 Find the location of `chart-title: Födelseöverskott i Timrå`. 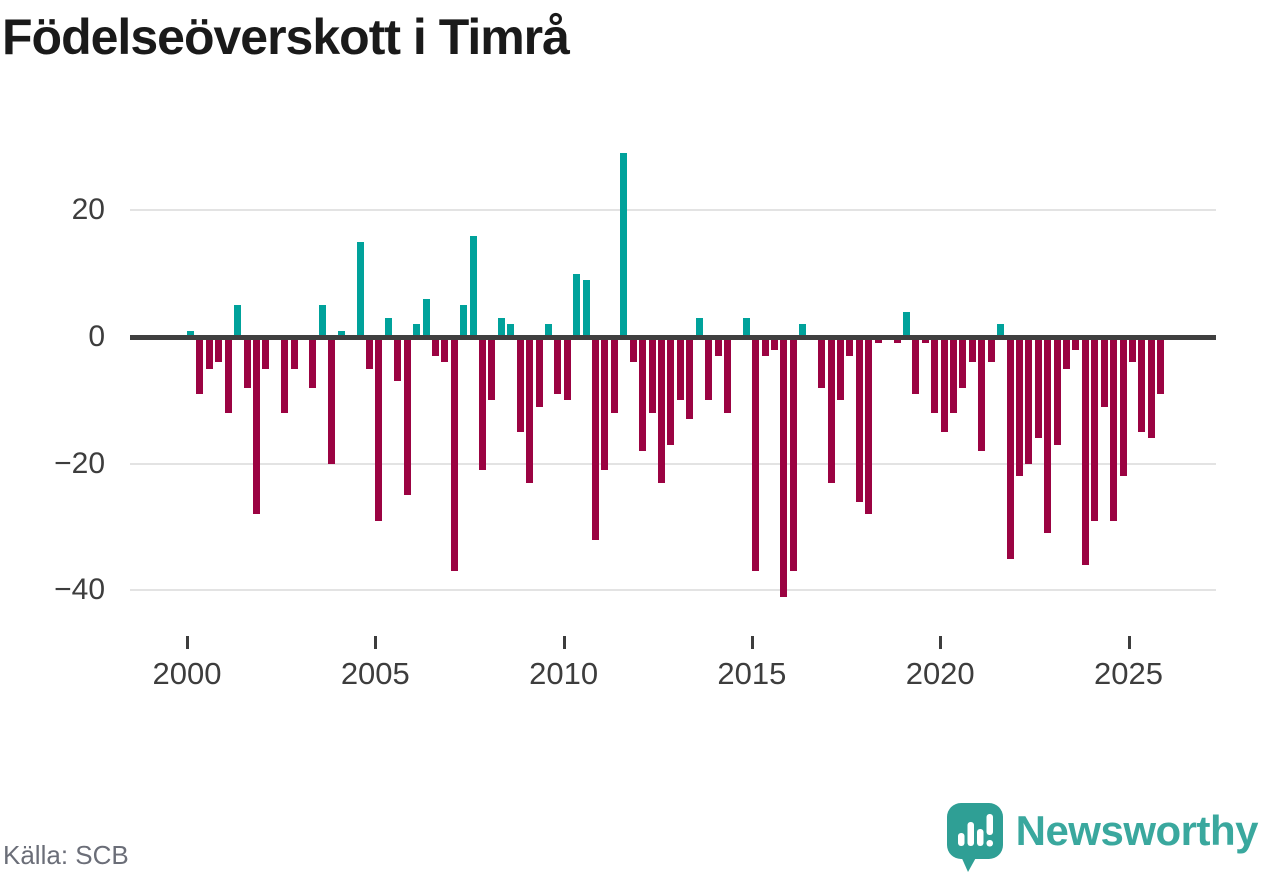

chart-title: Födelseöverskott i Timrå is located at coordinates (286, 37).